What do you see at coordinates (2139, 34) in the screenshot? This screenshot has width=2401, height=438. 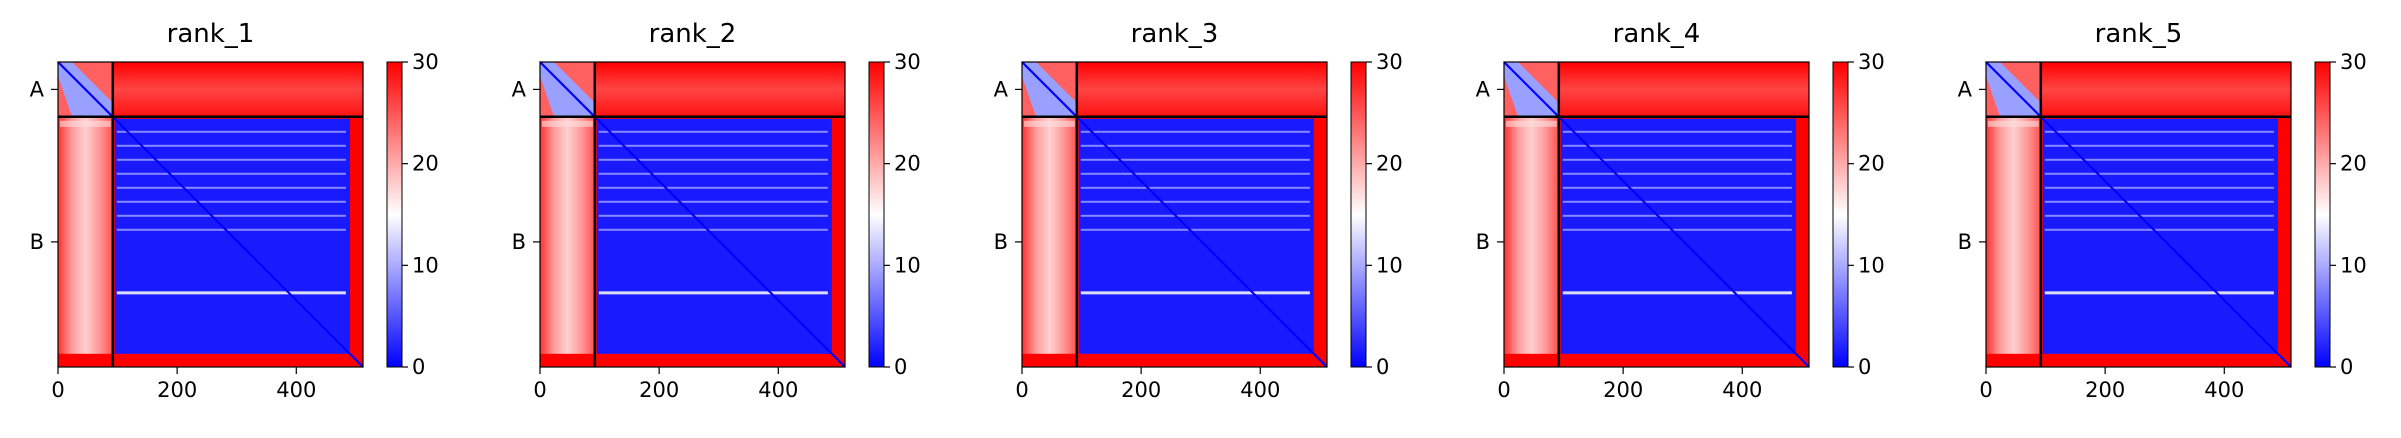 I see `panel-title: rank_5` at bounding box center [2139, 34].